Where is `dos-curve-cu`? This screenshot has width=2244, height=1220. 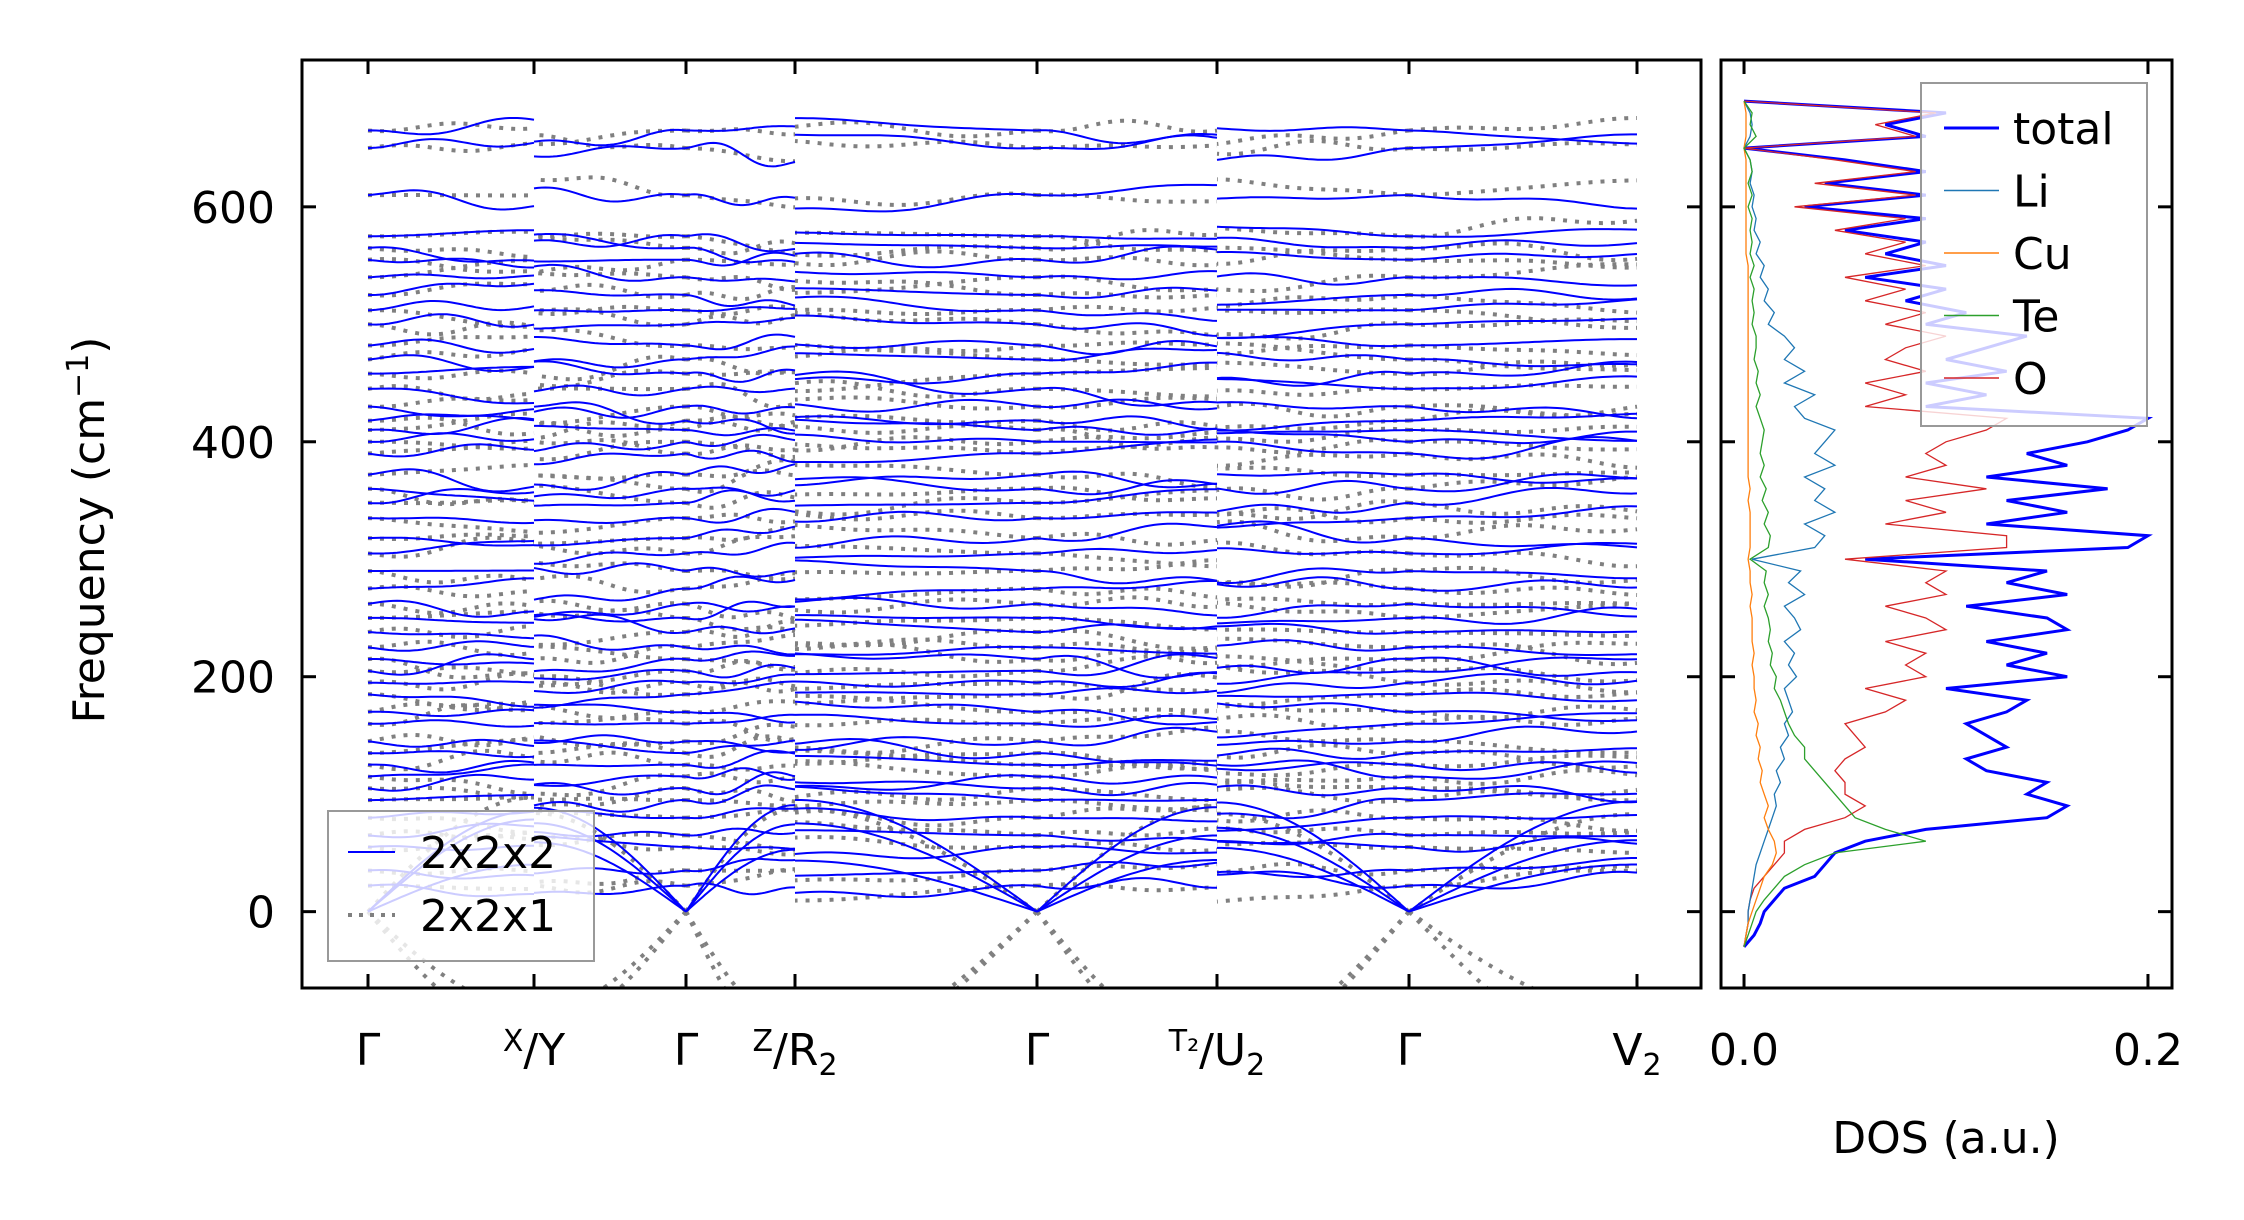 dos-curve-cu is located at coordinates (1760, 524).